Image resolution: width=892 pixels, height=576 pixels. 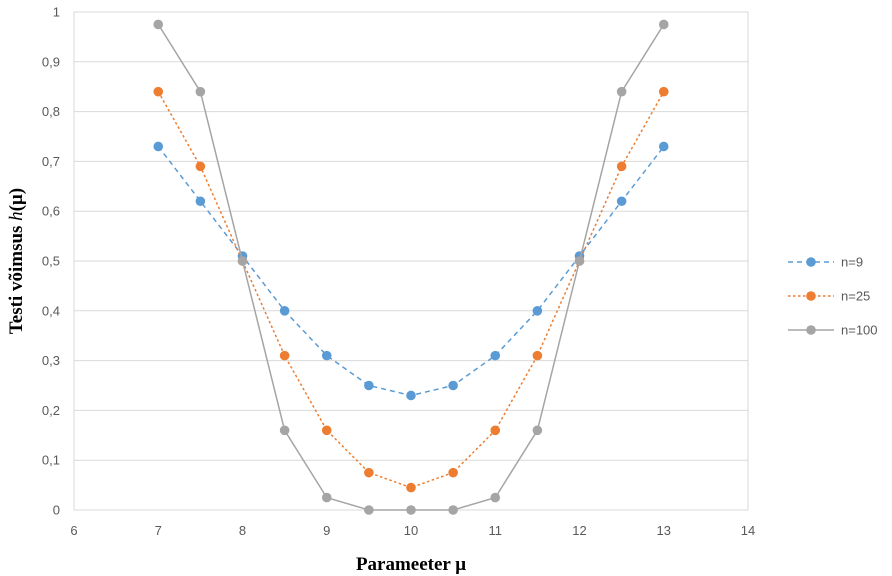 What do you see at coordinates (859, 330) in the screenshot?
I see `legend-label: n=100` at bounding box center [859, 330].